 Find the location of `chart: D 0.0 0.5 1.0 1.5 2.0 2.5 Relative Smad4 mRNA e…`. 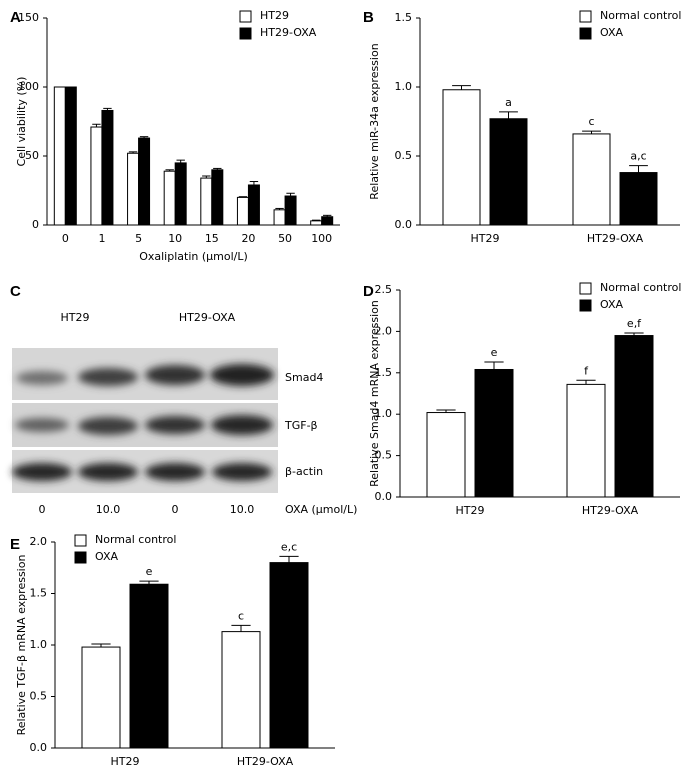

chart: D 0.0 0.5 1.0 1.5 2.0 2.5 Relative Smad4 mRNA e… is located at coordinates (522, 399).